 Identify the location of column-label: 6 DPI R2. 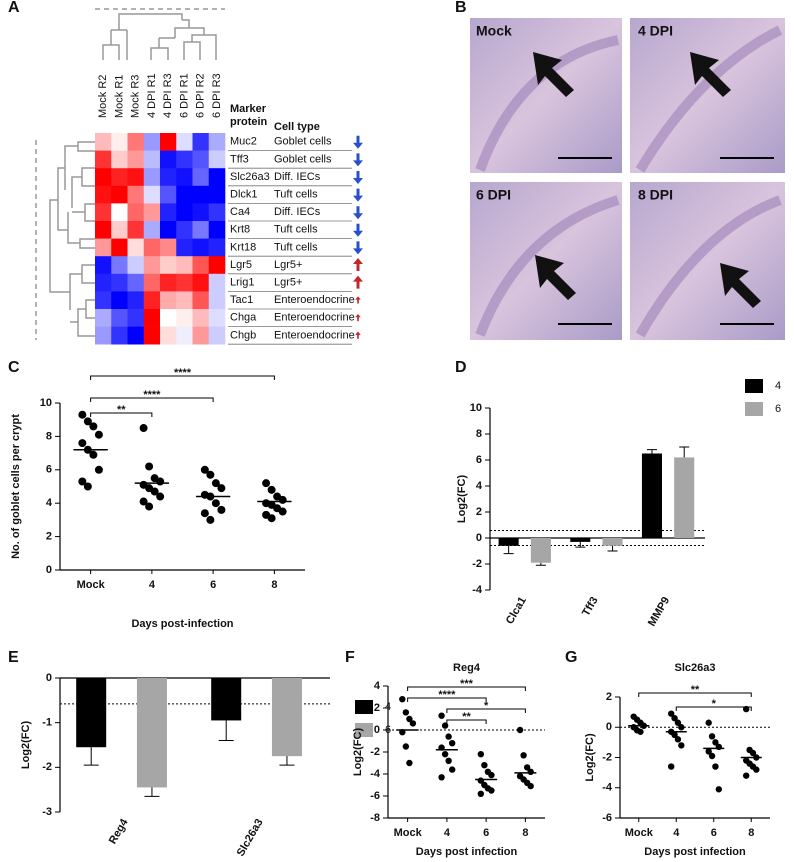
(201, 95).